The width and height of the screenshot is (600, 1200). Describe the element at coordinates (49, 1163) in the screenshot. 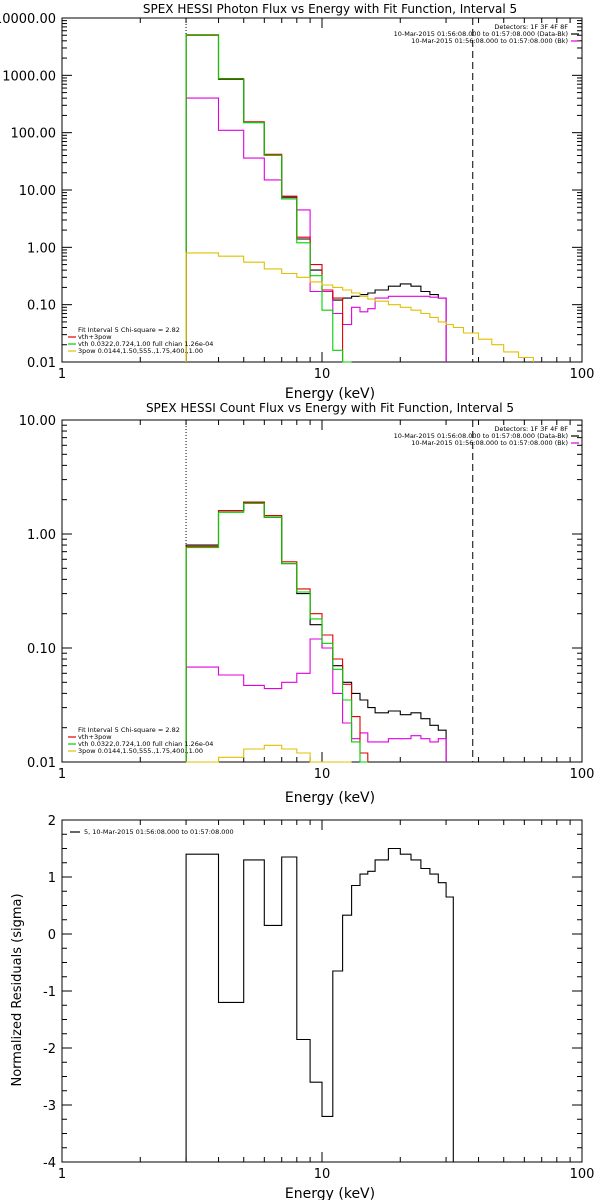

I see `y-tick-label: -4` at that location.